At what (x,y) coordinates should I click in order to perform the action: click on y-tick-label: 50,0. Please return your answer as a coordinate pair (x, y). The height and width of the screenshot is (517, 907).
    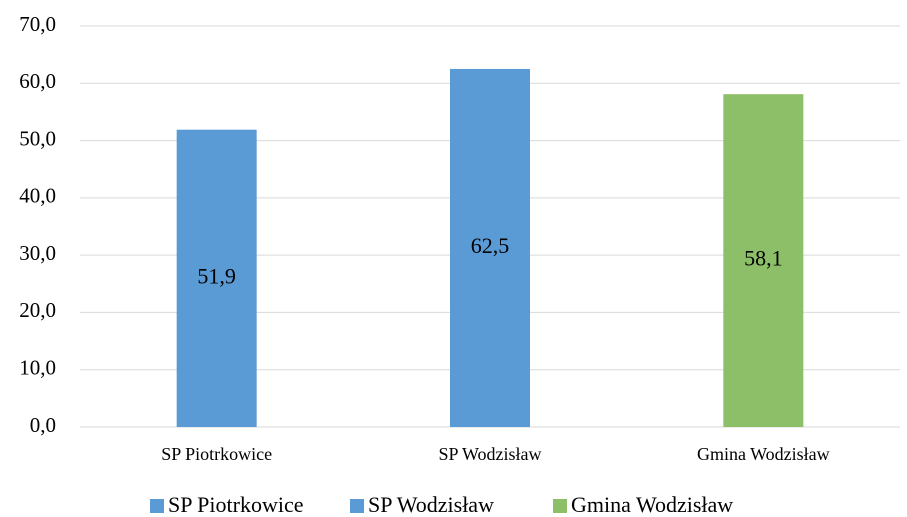
    Looking at the image, I should click on (37, 138).